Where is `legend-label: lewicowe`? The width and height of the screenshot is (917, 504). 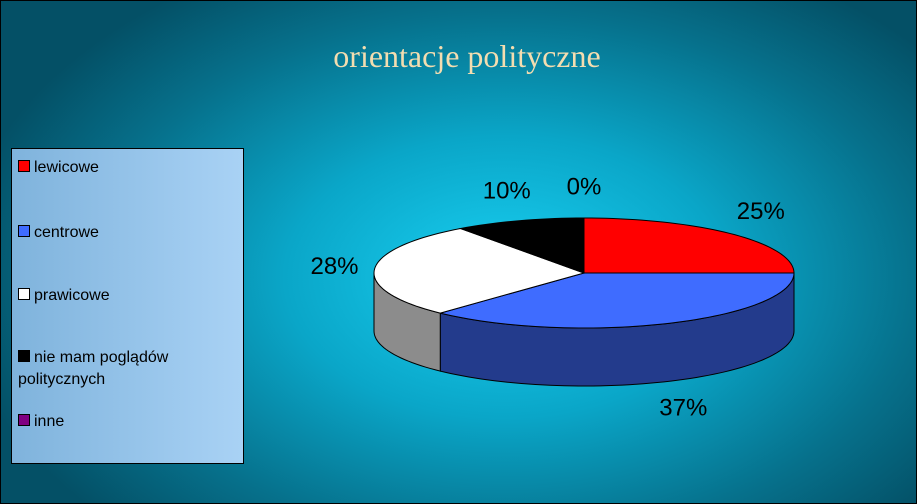 legend-label: lewicowe is located at coordinates (66, 167).